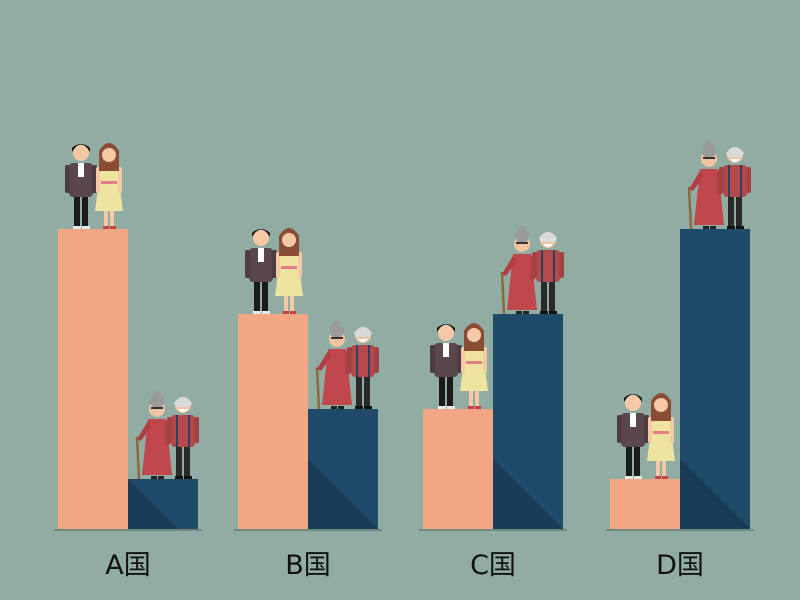  What do you see at coordinates (127, 565) in the screenshot?
I see `category-label-1: A国` at bounding box center [127, 565].